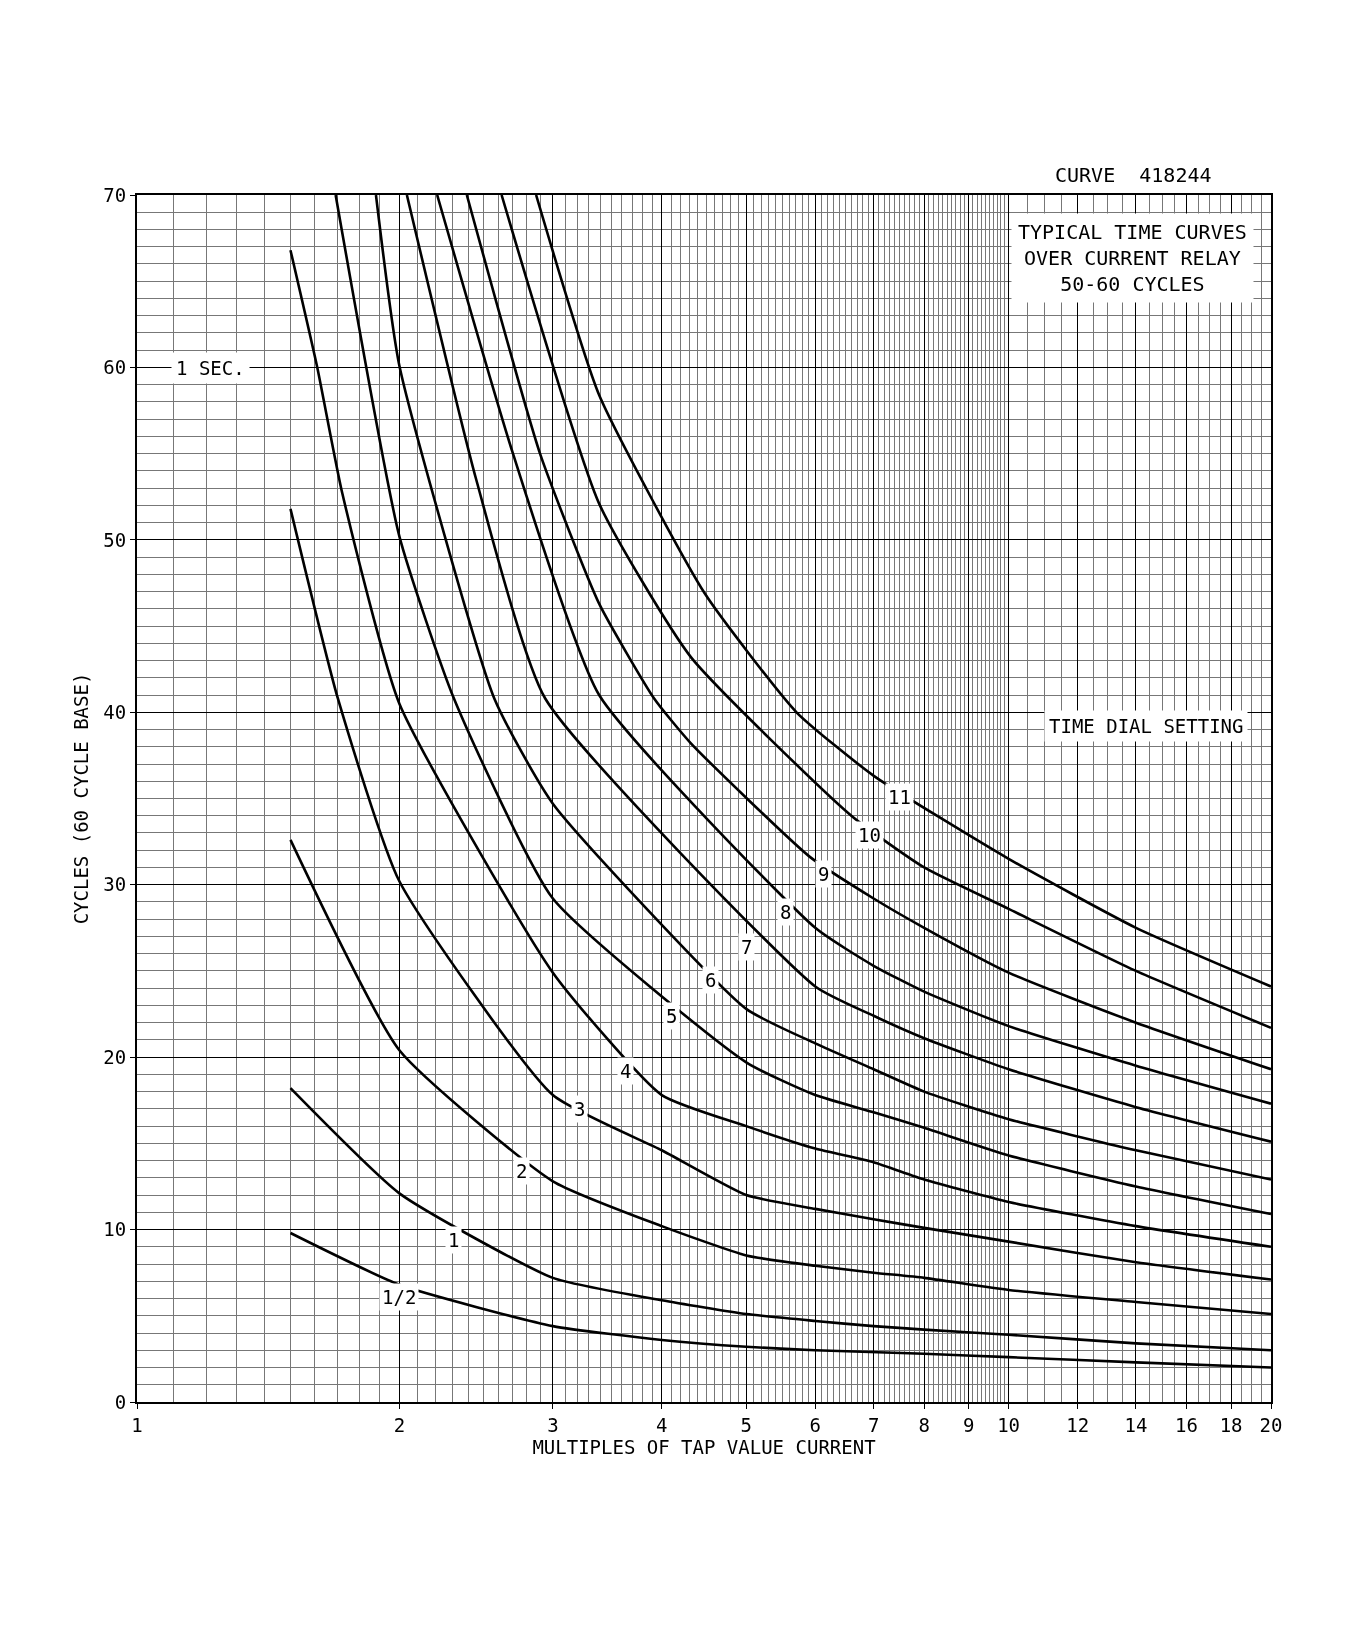 The height and width of the screenshot is (1650, 1346). What do you see at coordinates (399, 1424) in the screenshot?
I see `x-tick-label: 2` at bounding box center [399, 1424].